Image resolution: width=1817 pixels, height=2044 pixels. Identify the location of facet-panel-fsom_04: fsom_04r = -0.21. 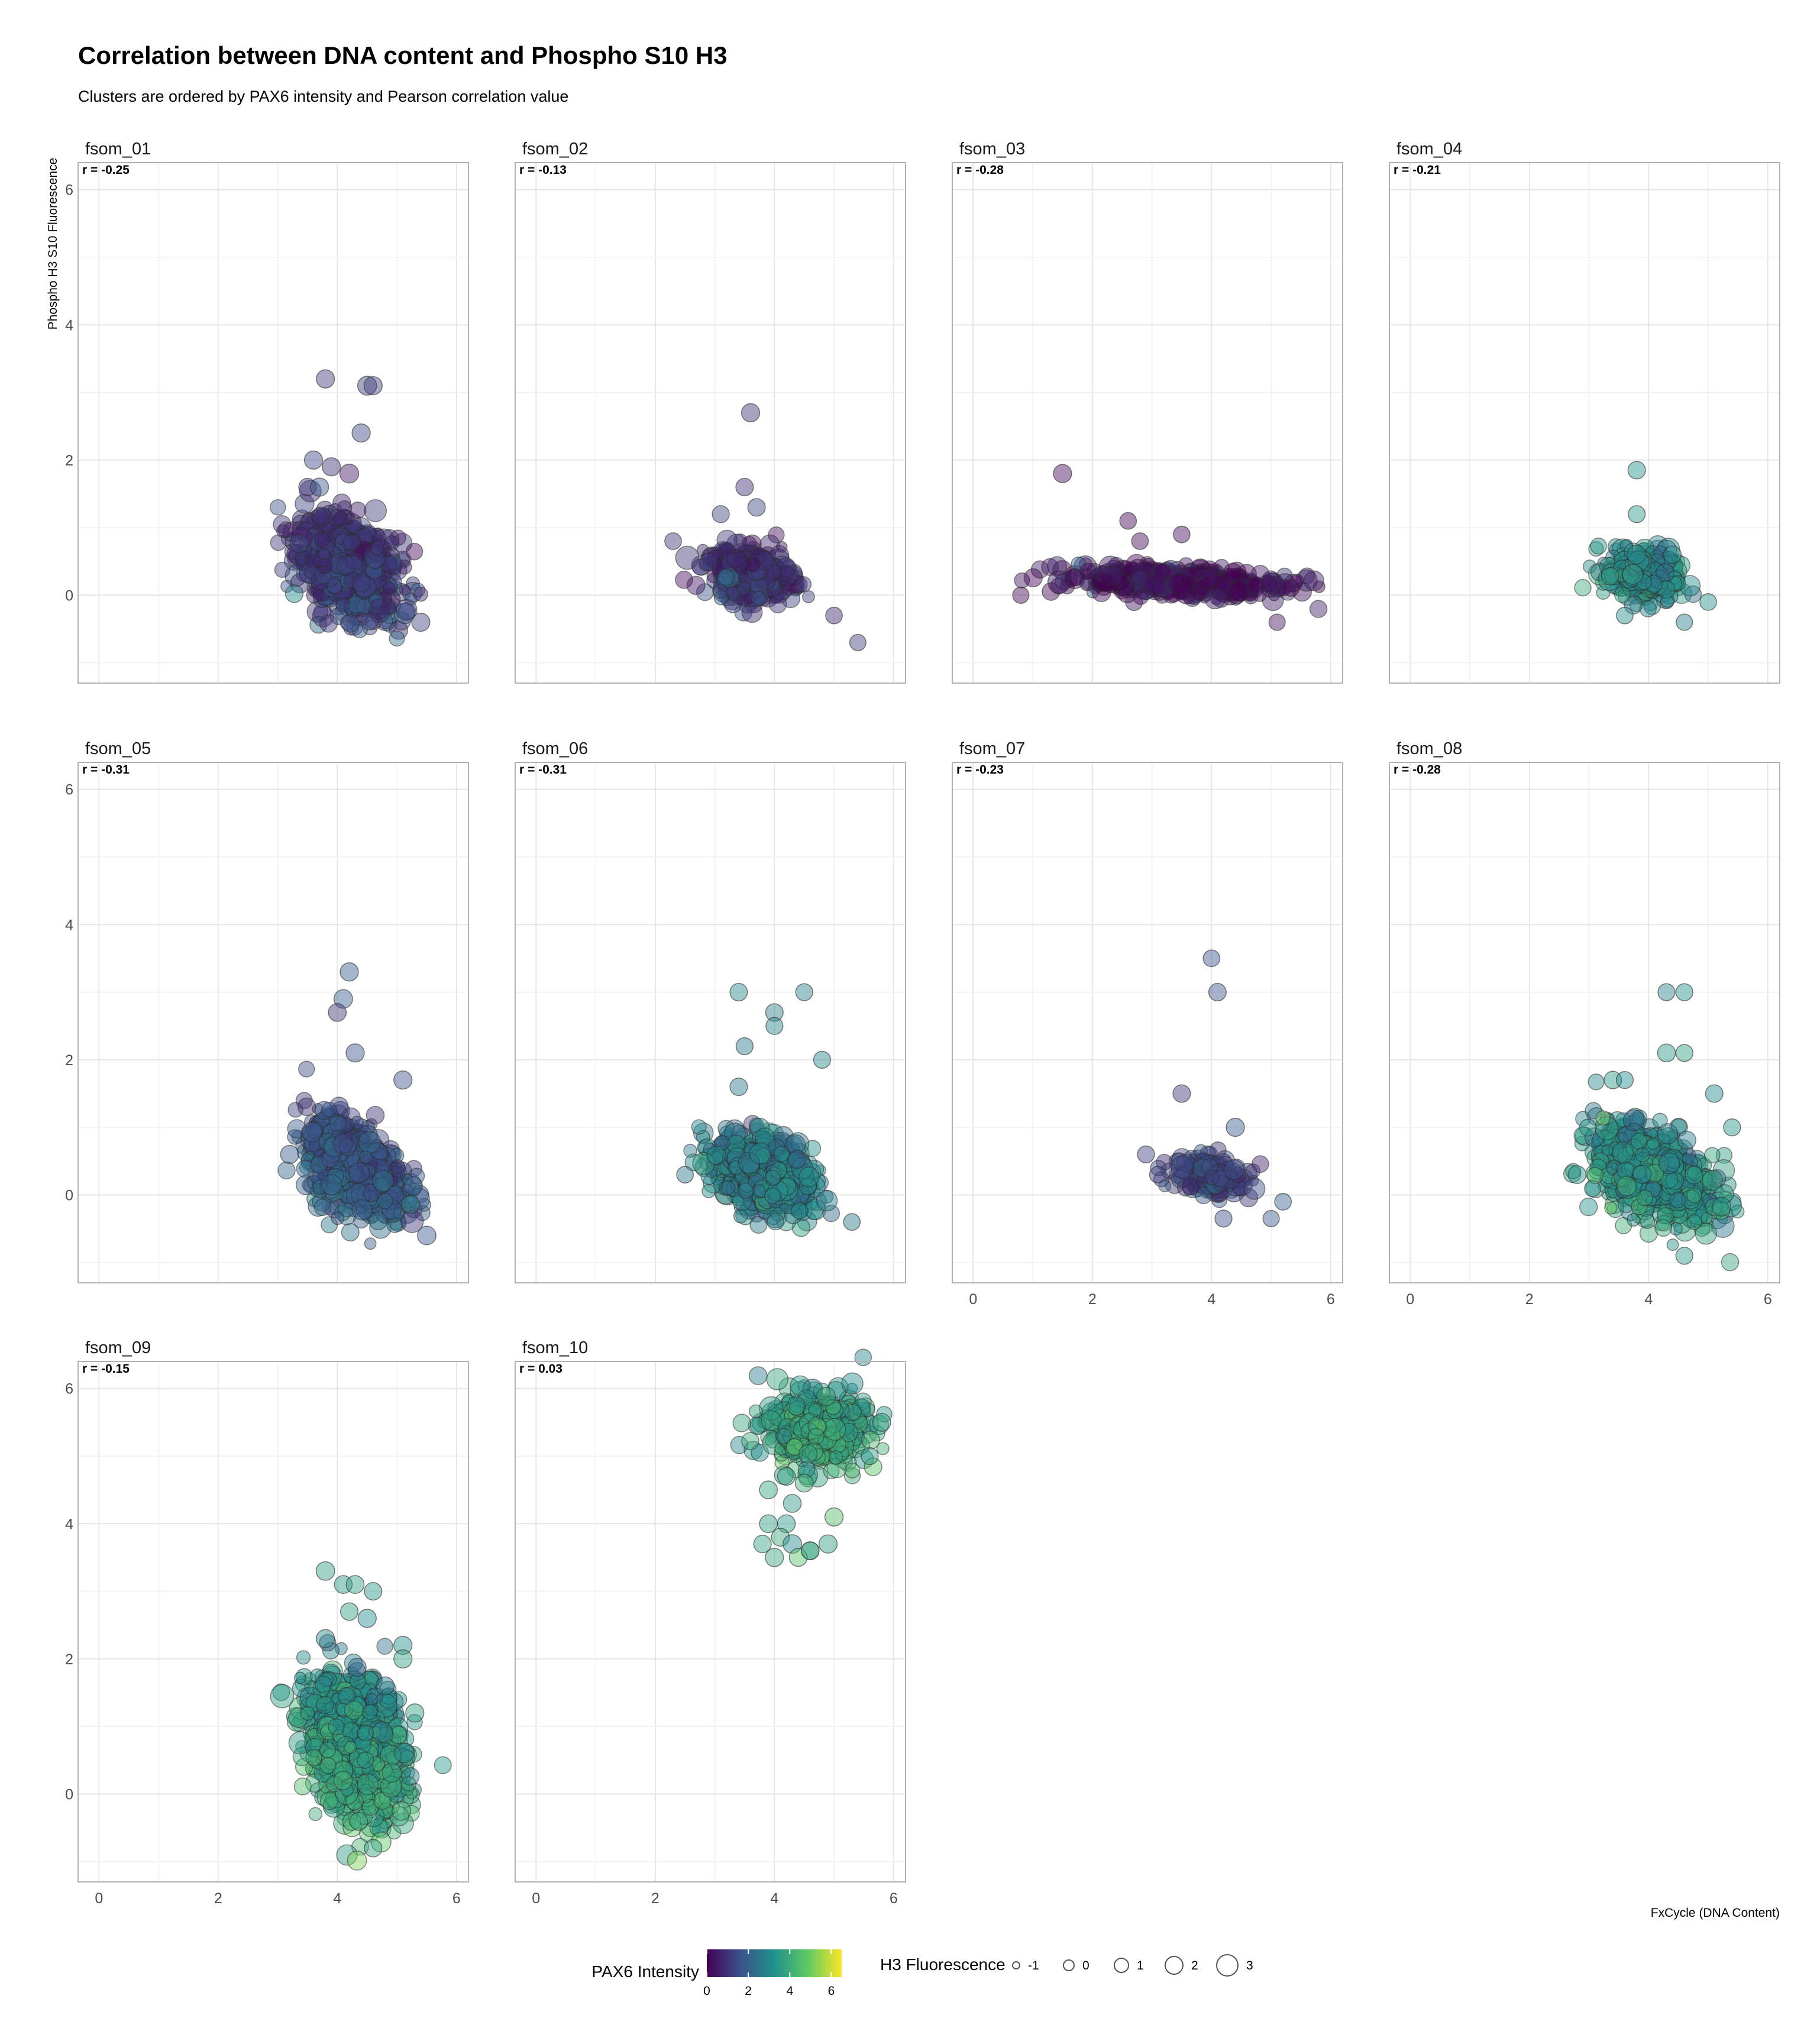
(1584, 412).